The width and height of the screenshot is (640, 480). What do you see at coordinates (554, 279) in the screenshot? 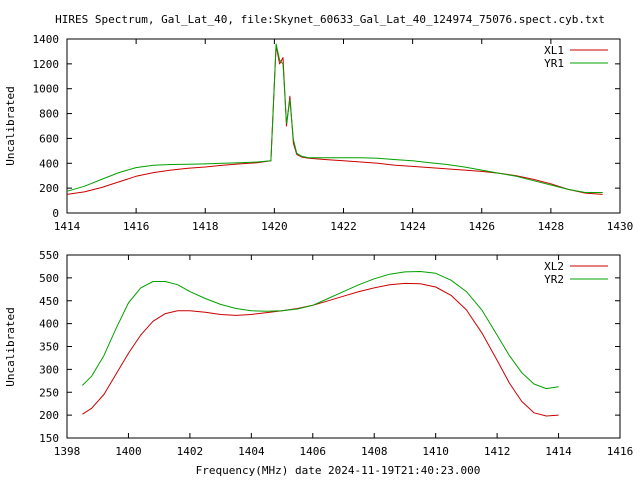
I see `legend-label-yr2: YR2` at bounding box center [554, 279].